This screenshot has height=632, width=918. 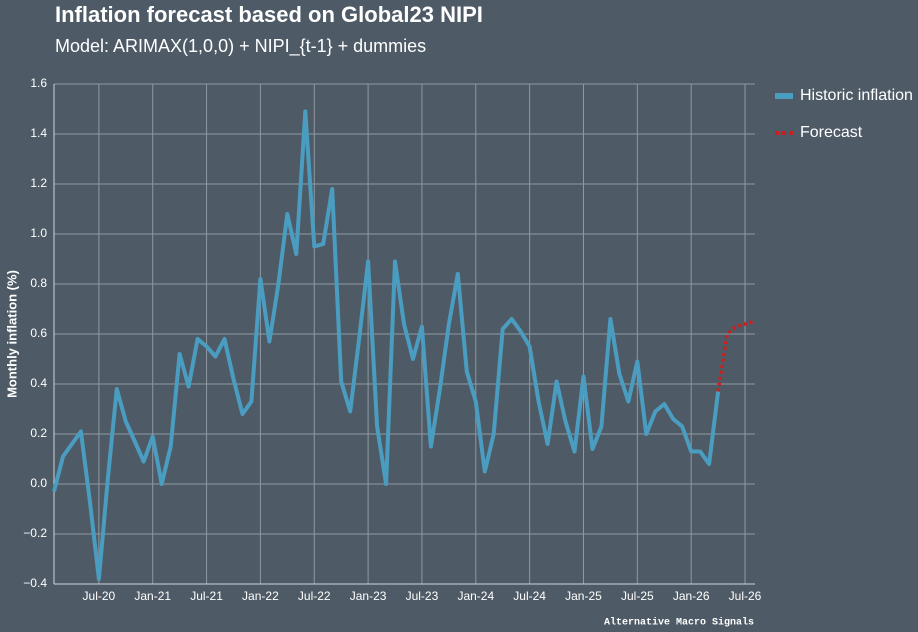 I want to click on y-tick-label: 0.4, so click(x=38, y=383).